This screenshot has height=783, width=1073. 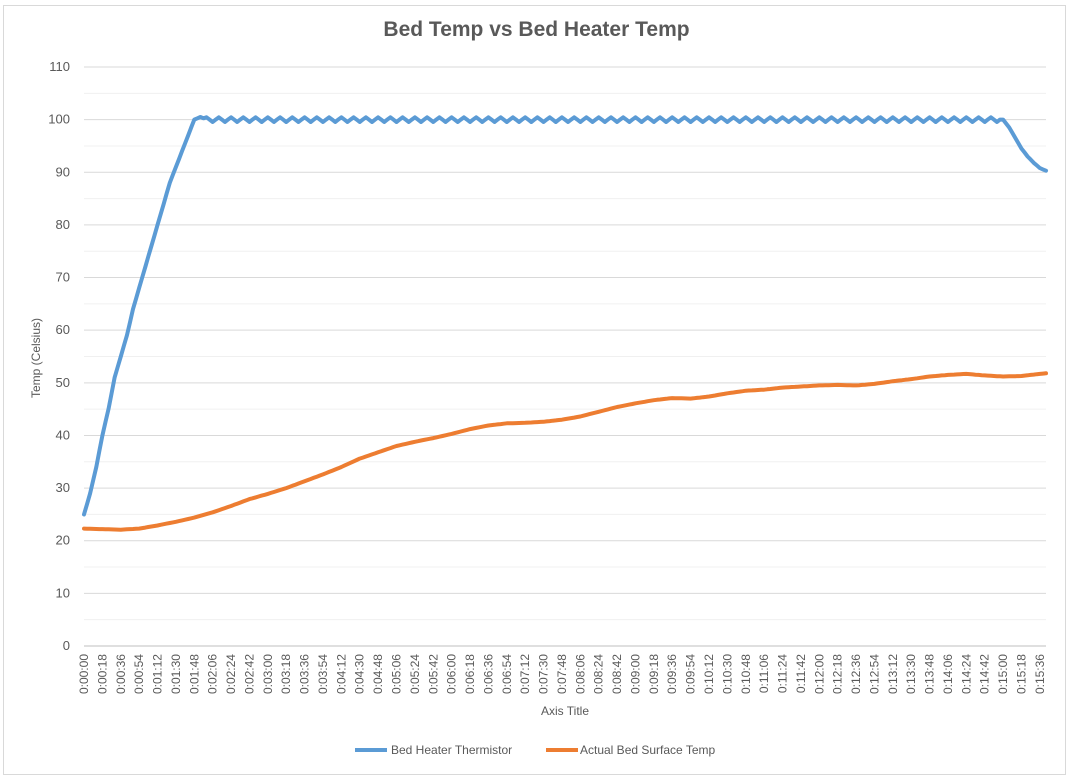 I want to click on x-tick-label: 0:06:18, so click(x=470, y=674).